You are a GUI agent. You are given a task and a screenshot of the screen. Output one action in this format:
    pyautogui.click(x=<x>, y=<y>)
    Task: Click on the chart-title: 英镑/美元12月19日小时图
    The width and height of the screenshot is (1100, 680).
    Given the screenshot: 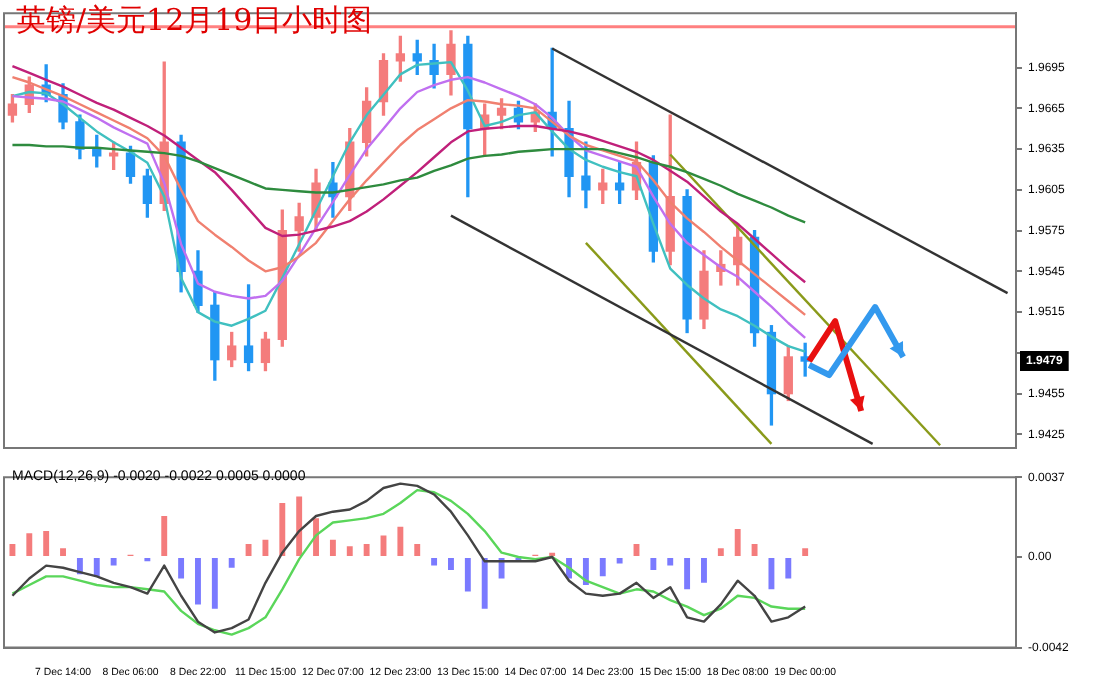 What is the action you would take?
    pyautogui.click(x=194, y=20)
    